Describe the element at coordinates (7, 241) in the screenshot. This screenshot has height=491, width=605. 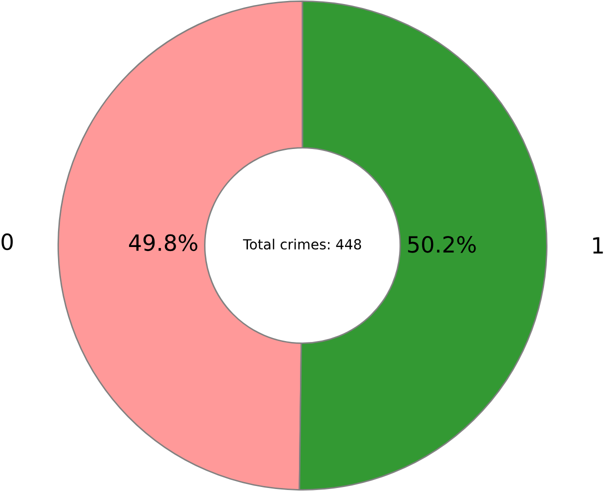
I see `slice-label: 0` at that location.